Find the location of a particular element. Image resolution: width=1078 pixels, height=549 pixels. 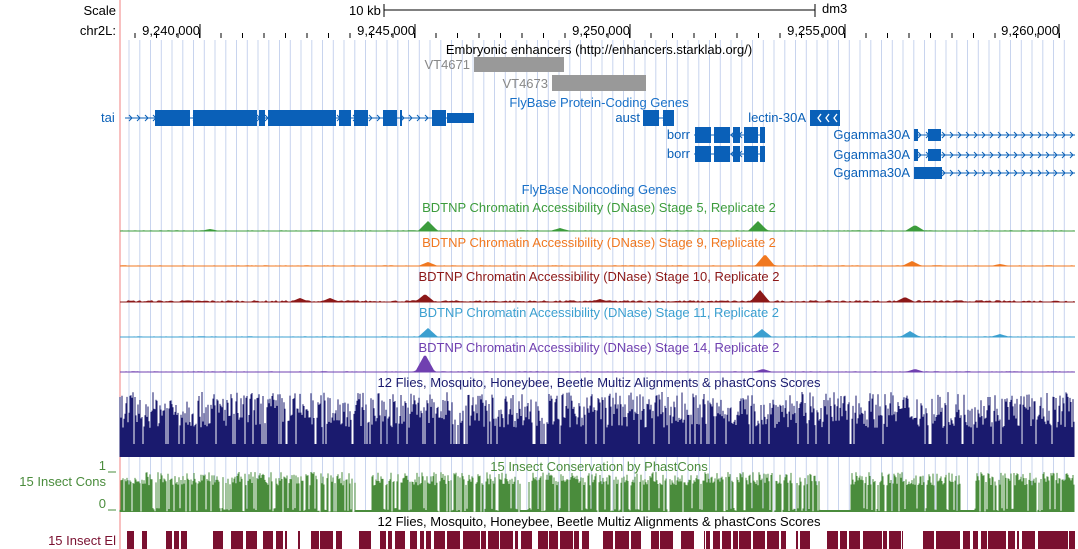

dnase-signal is located at coordinates (597, 363).